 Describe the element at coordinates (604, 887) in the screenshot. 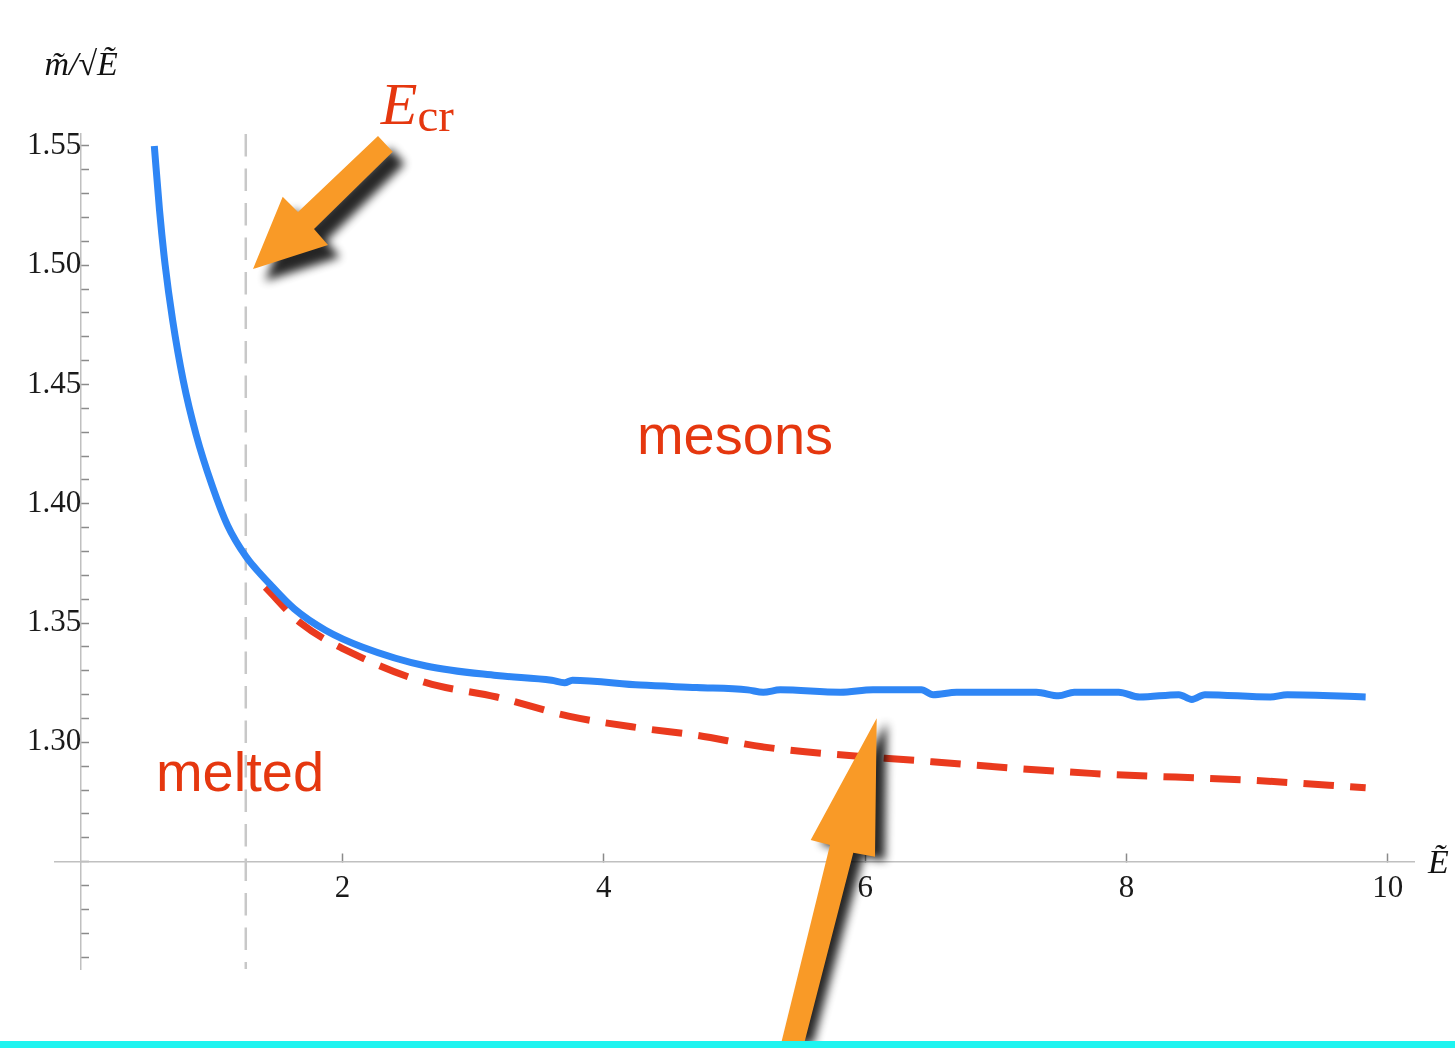

I see `x-tick-label: 4` at that location.